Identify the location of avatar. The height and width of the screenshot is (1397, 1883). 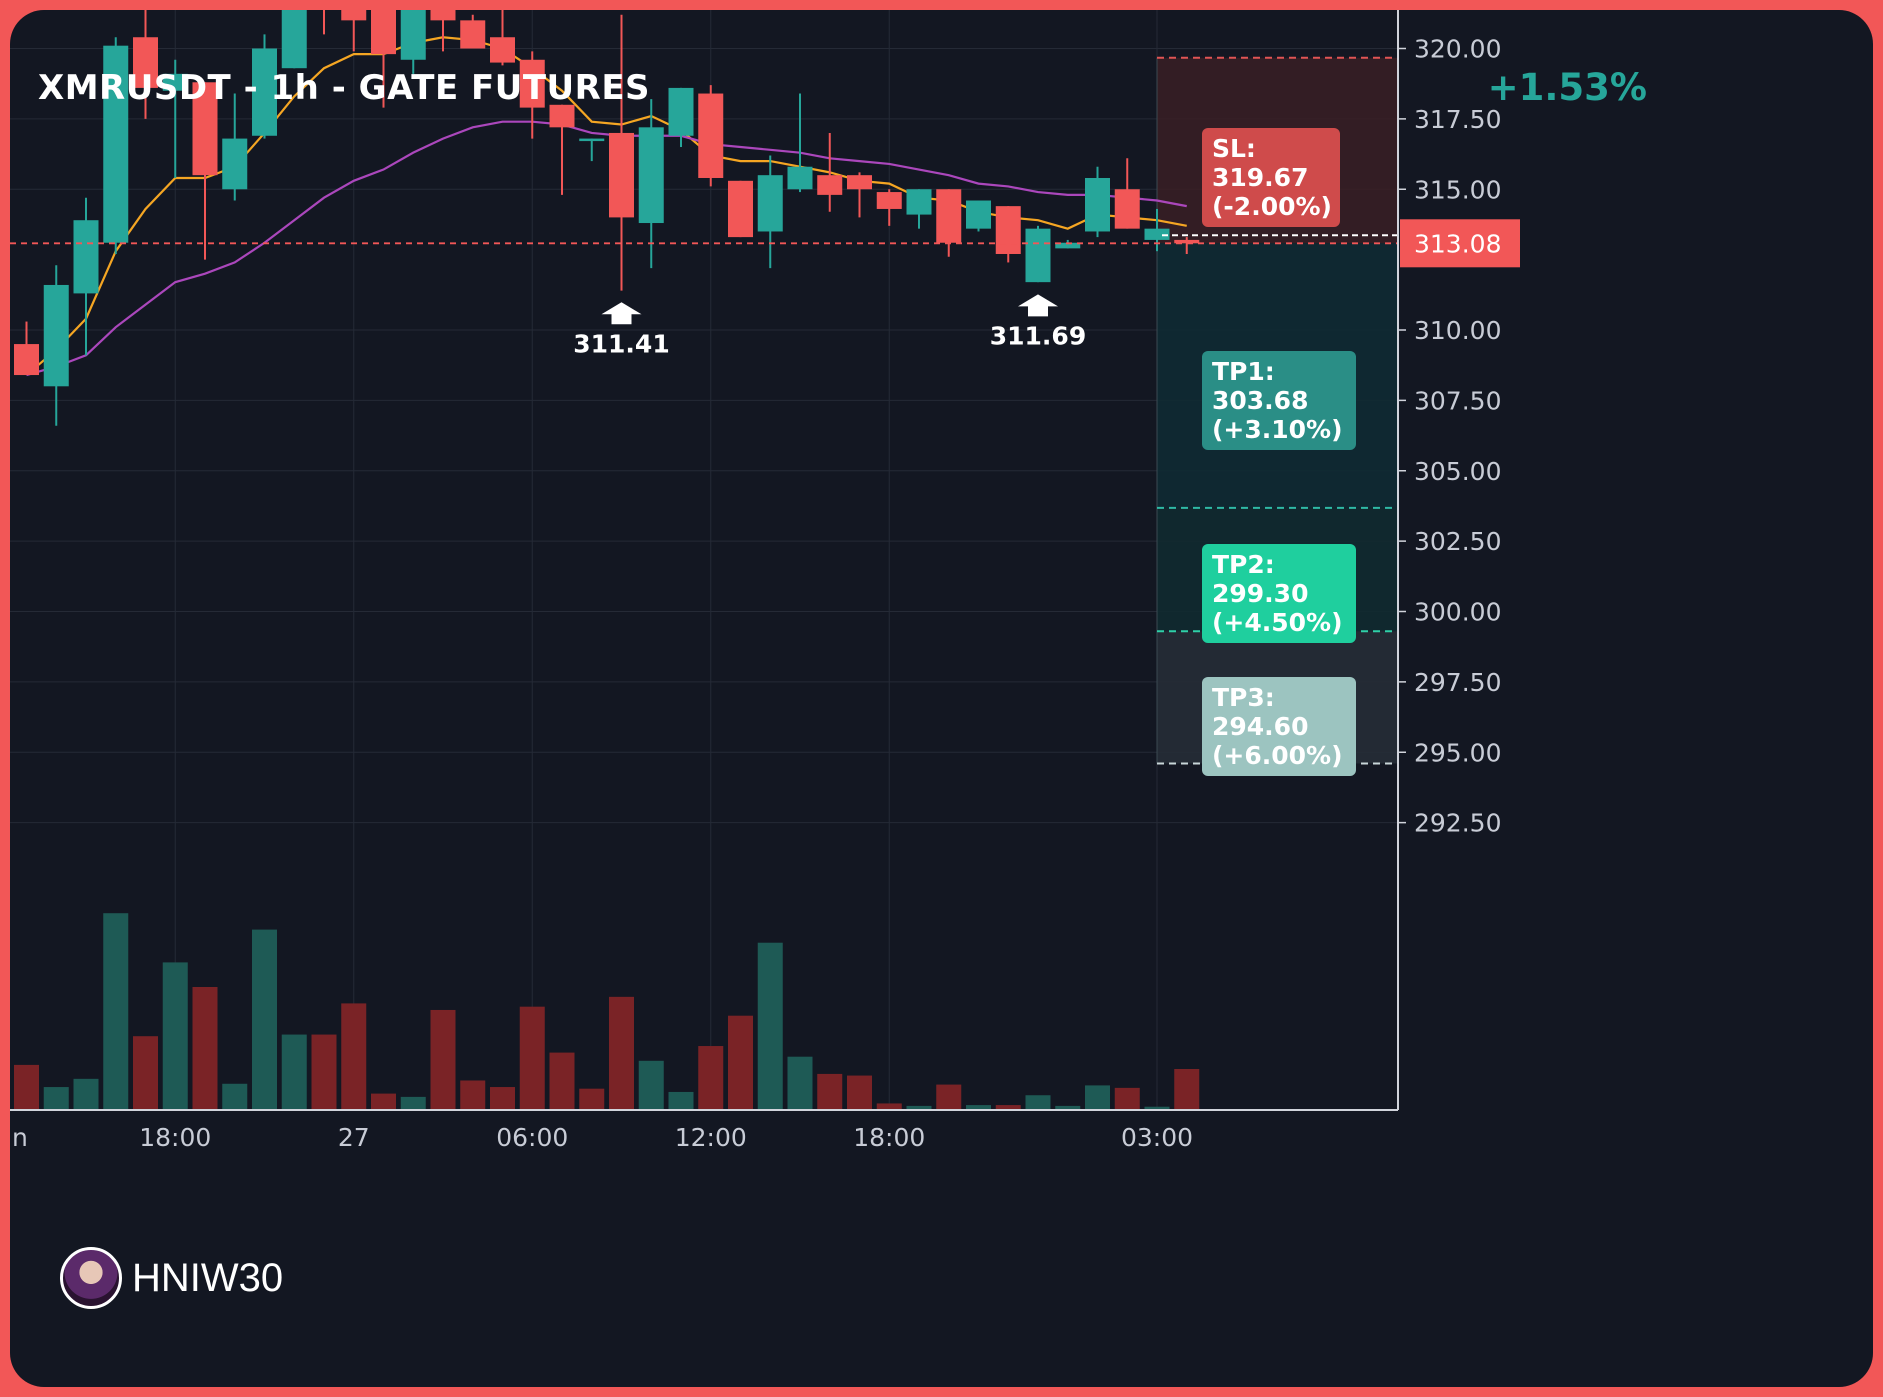
(91, 1278).